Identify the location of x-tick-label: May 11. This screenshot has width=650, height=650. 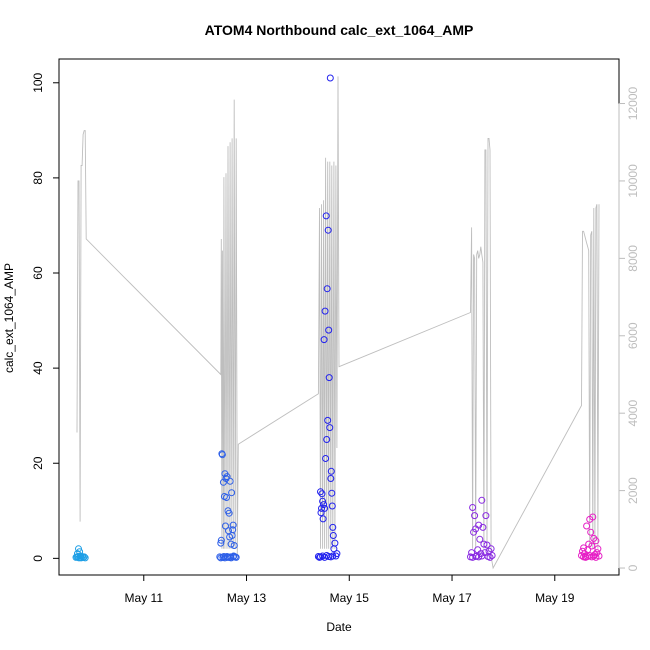
(144, 598).